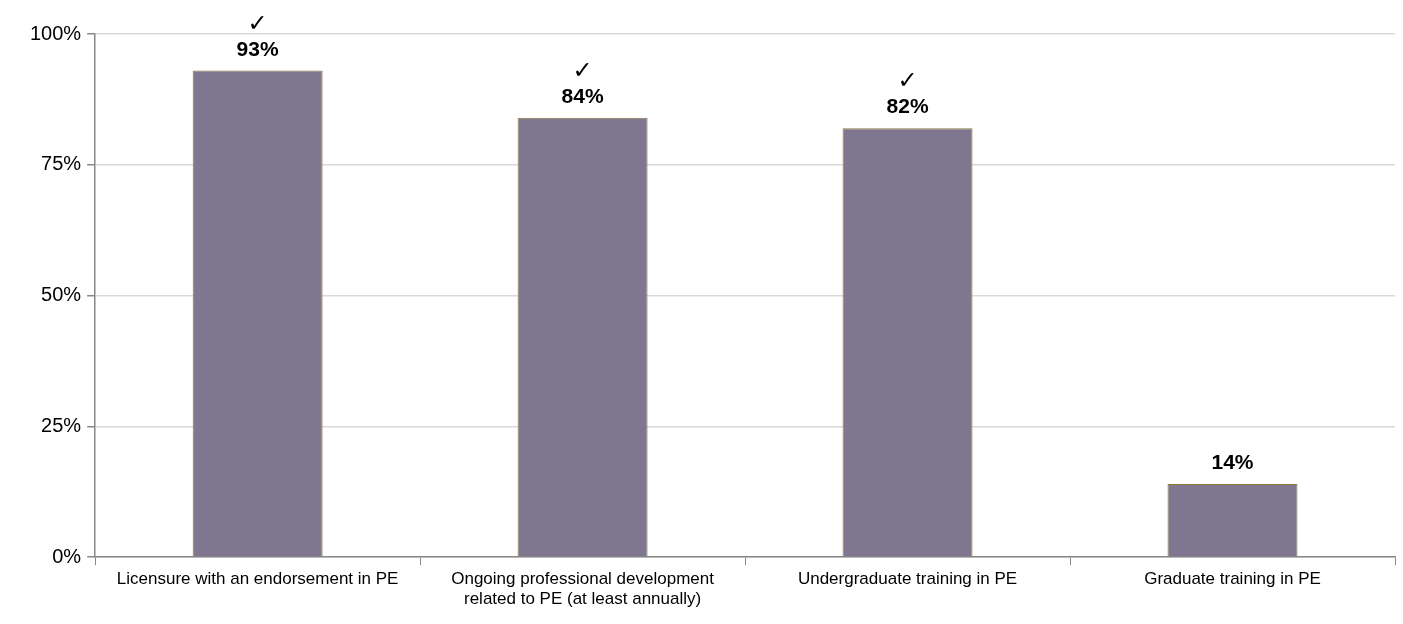 Image resolution: width=1403 pixels, height=624 pixels. I want to click on y-tick-label: 50%, so click(61, 294).